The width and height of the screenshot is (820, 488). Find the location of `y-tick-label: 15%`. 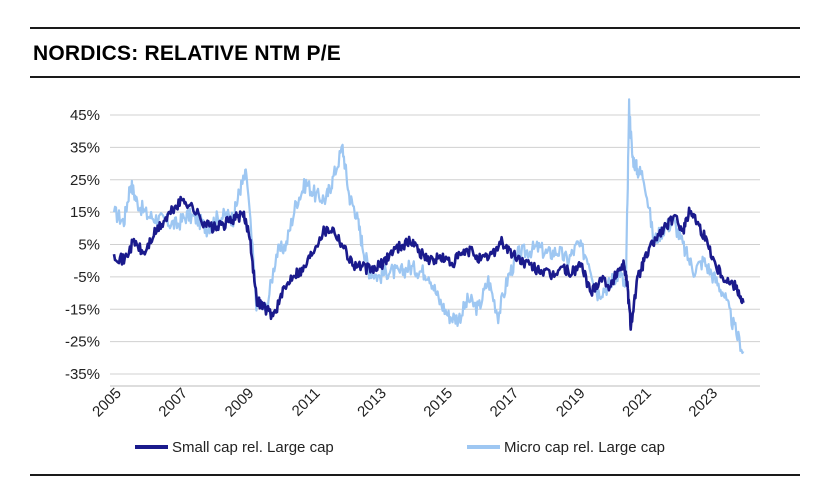

y-tick-label: 15% is located at coordinates (85, 212).